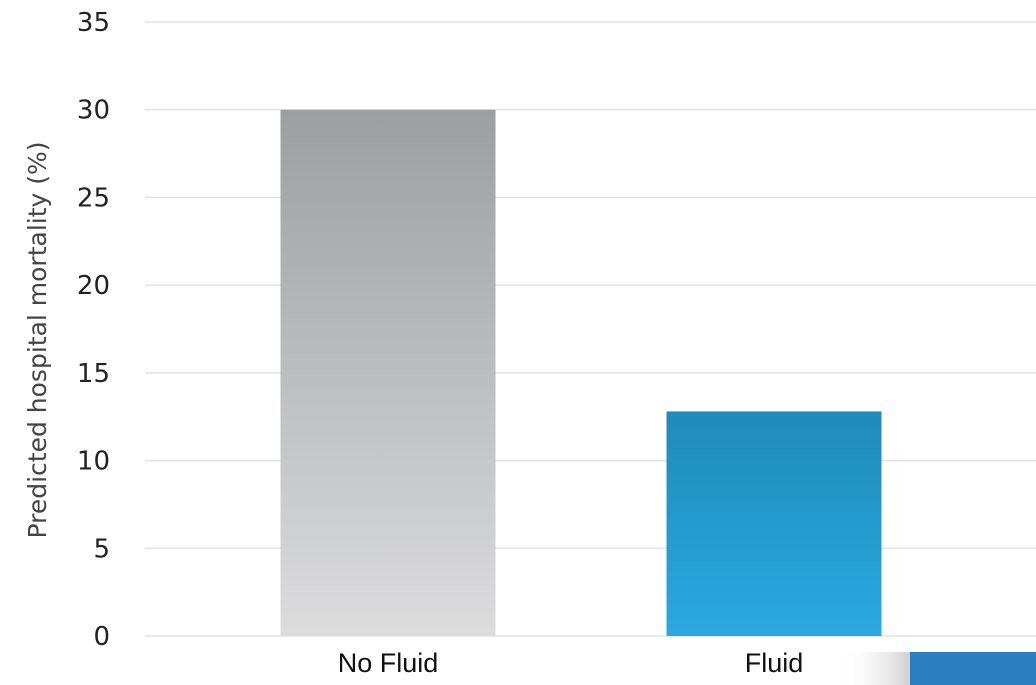 The width and height of the screenshot is (1036, 685). Describe the element at coordinates (101, 637) in the screenshot. I see `y-tick-label: 0` at that location.